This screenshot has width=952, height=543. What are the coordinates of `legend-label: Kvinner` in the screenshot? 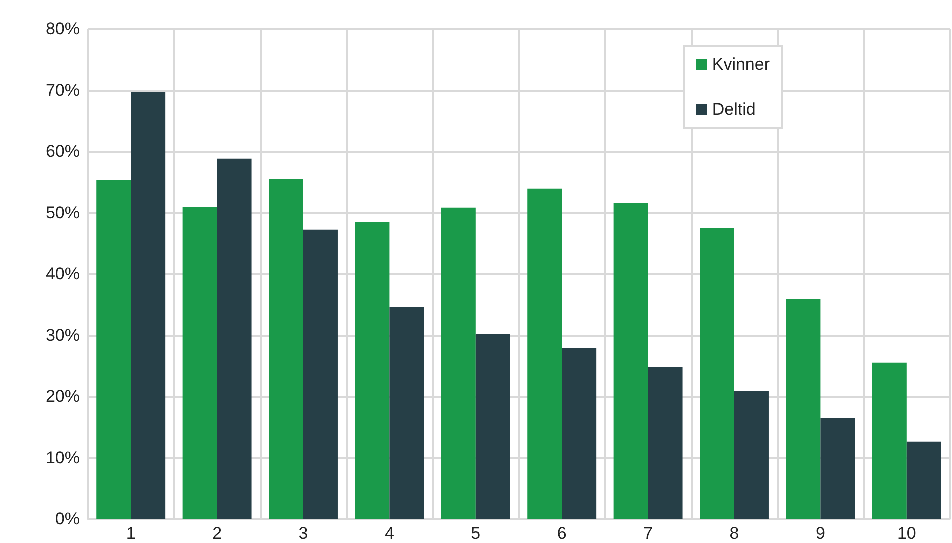 It's located at (741, 64).